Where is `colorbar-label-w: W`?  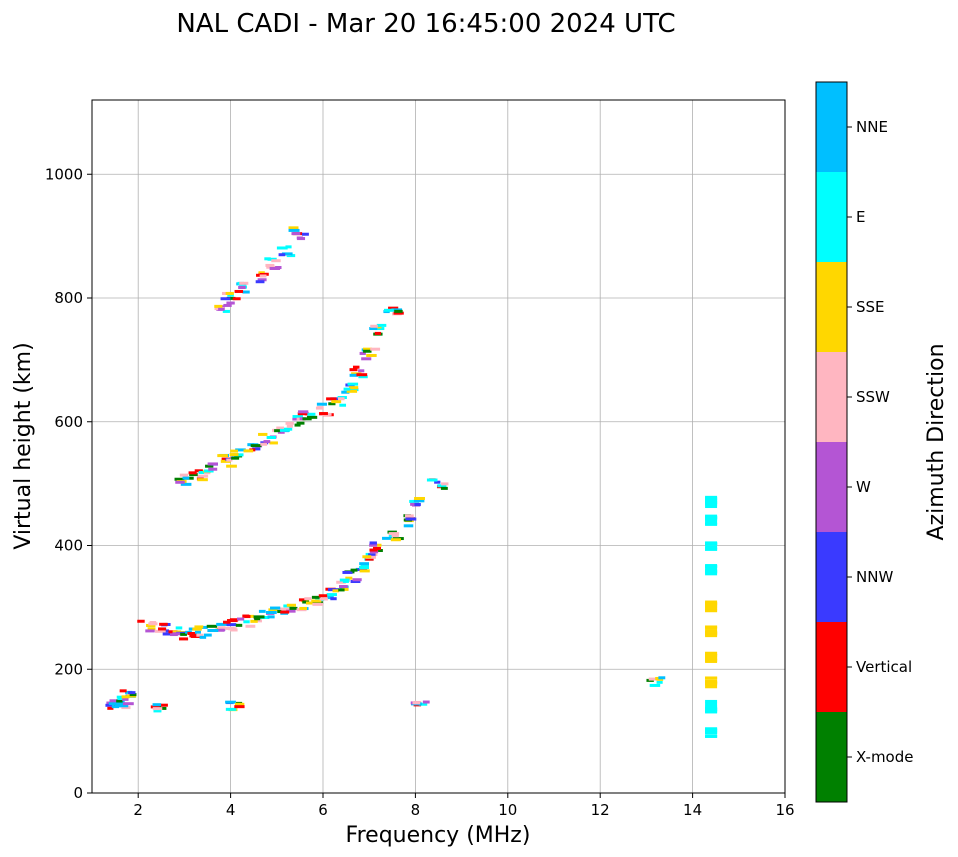
colorbar-label-w: W is located at coordinates (863, 487).